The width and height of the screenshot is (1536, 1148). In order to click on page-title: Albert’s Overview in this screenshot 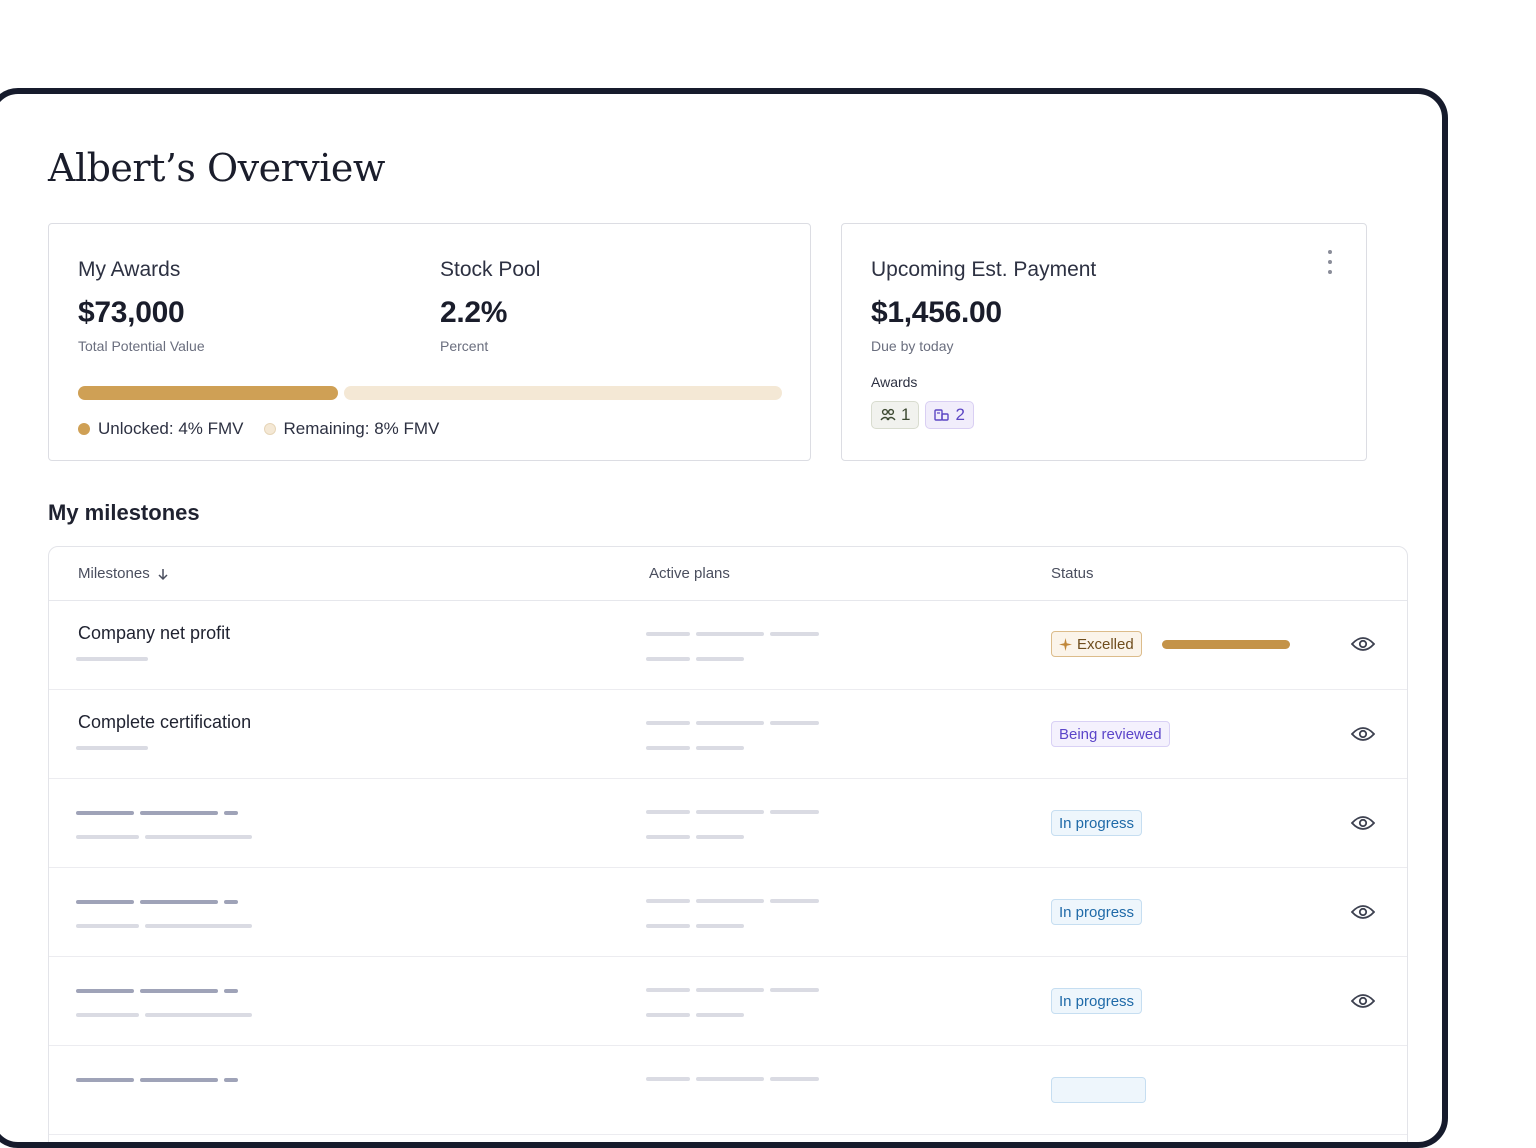, I will do `click(216, 168)`.